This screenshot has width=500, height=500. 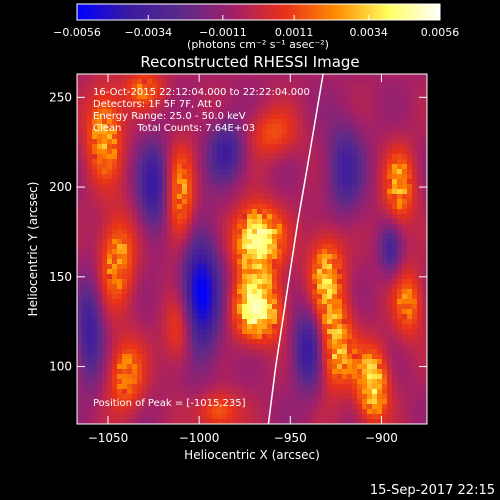 What do you see at coordinates (223, 32) in the screenshot?
I see `colorbar-tick-label: −0.0011` at bounding box center [223, 32].